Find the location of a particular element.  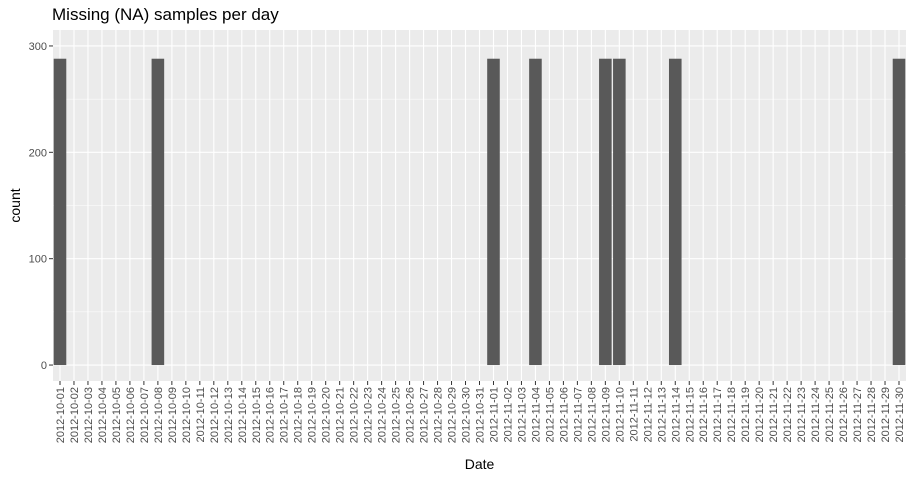

x-tick-label: 2012-11-05 is located at coordinates (550, 414).